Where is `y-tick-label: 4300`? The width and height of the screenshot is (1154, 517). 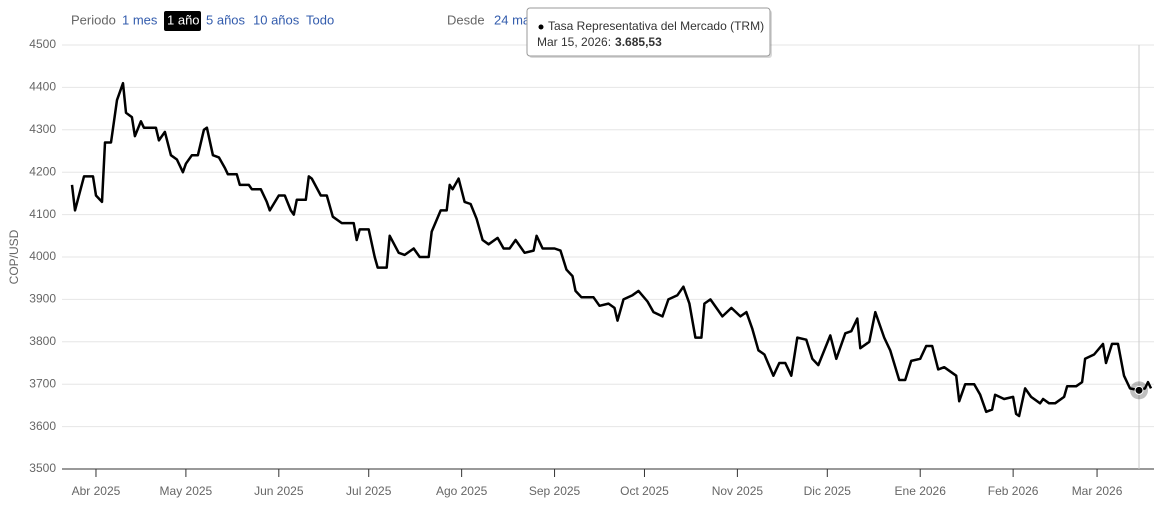
y-tick-label: 4300 is located at coordinates (42, 129).